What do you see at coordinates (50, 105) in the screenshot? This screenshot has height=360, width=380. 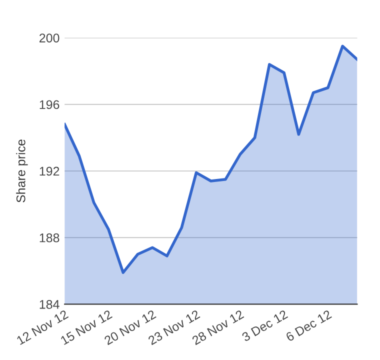 I see `y-tick-label: 196` at bounding box center [50, 105].